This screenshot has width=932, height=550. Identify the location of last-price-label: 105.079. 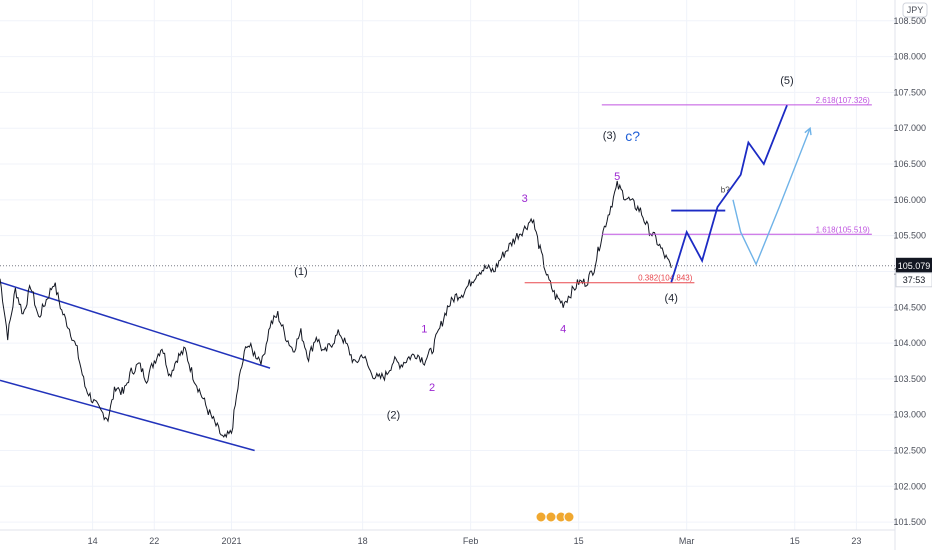
(914, 266).